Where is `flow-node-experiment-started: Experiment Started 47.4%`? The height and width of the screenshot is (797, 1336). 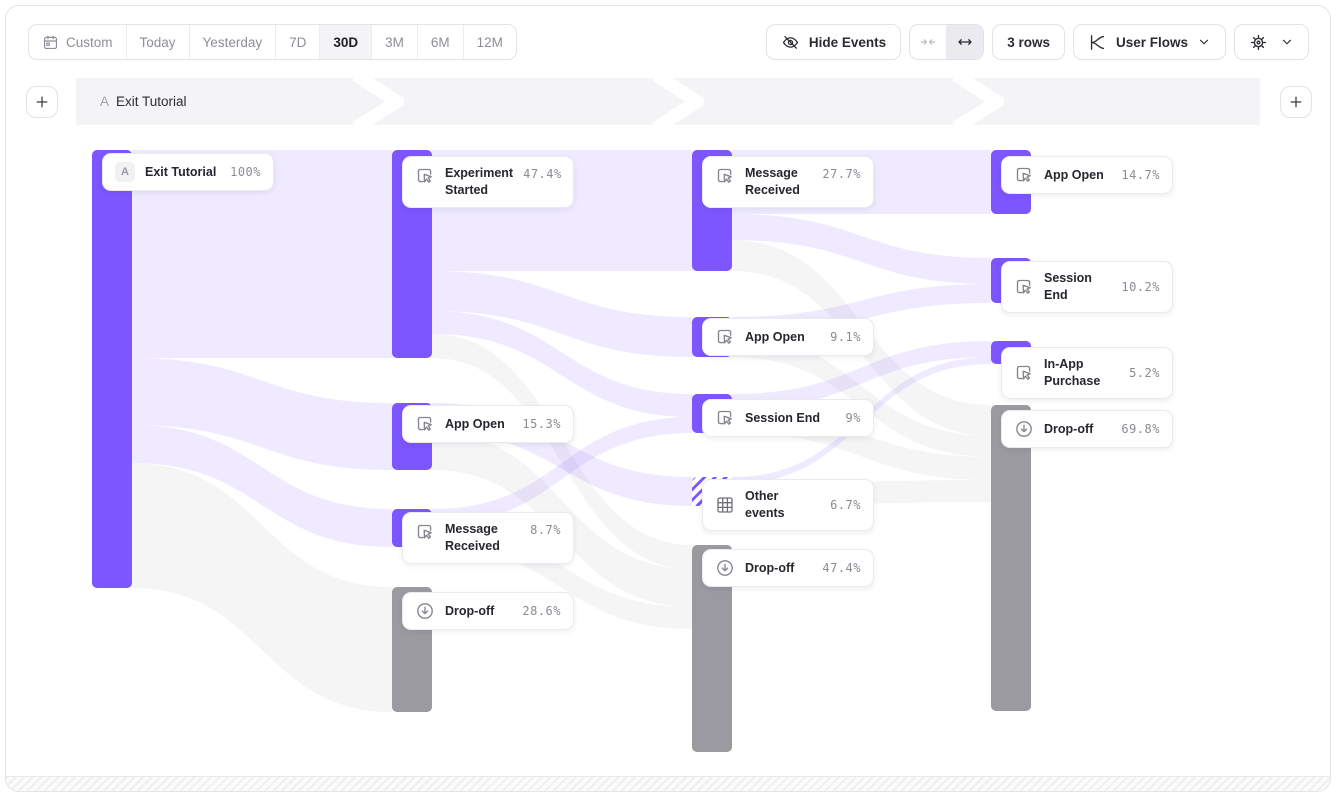 flow-node-experiment-started: Experiment Started 47.4% is located at coordinates (488, 182).